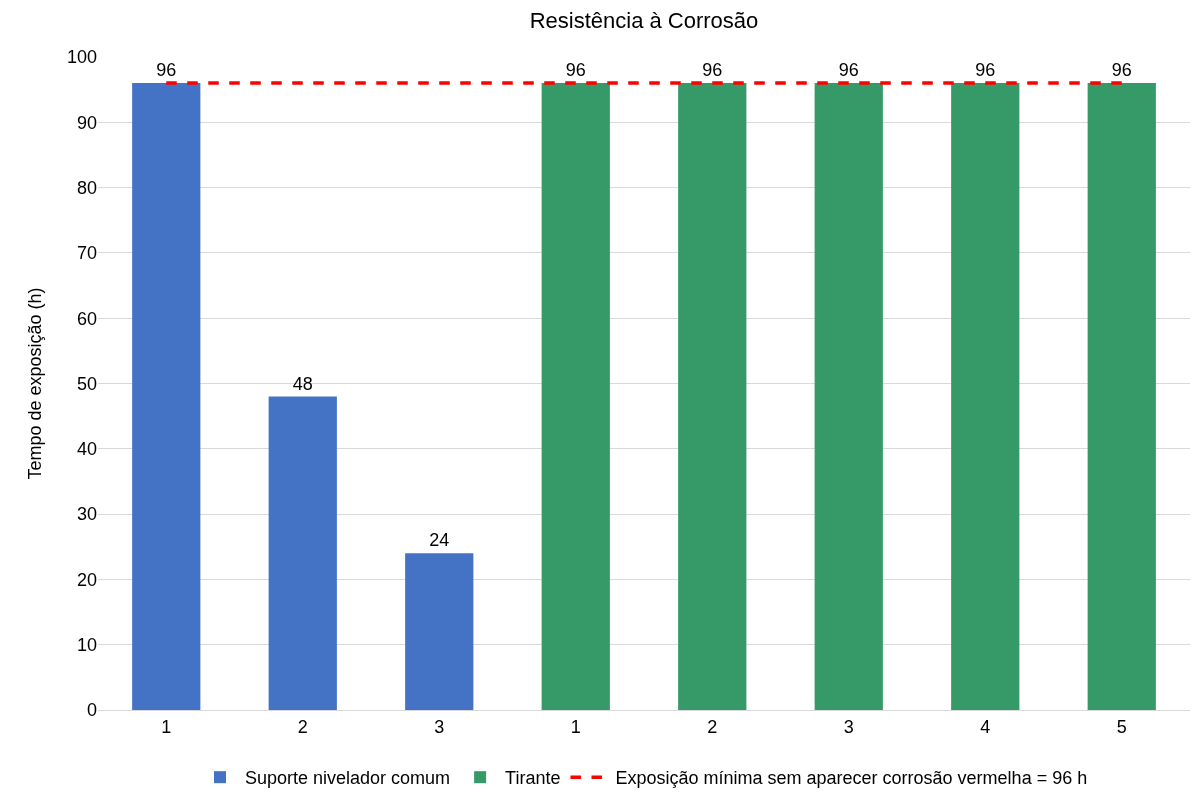  Describe the element at coordinates (533, 778) in the screenshot. I see `legend-label: Tirante` at that location.